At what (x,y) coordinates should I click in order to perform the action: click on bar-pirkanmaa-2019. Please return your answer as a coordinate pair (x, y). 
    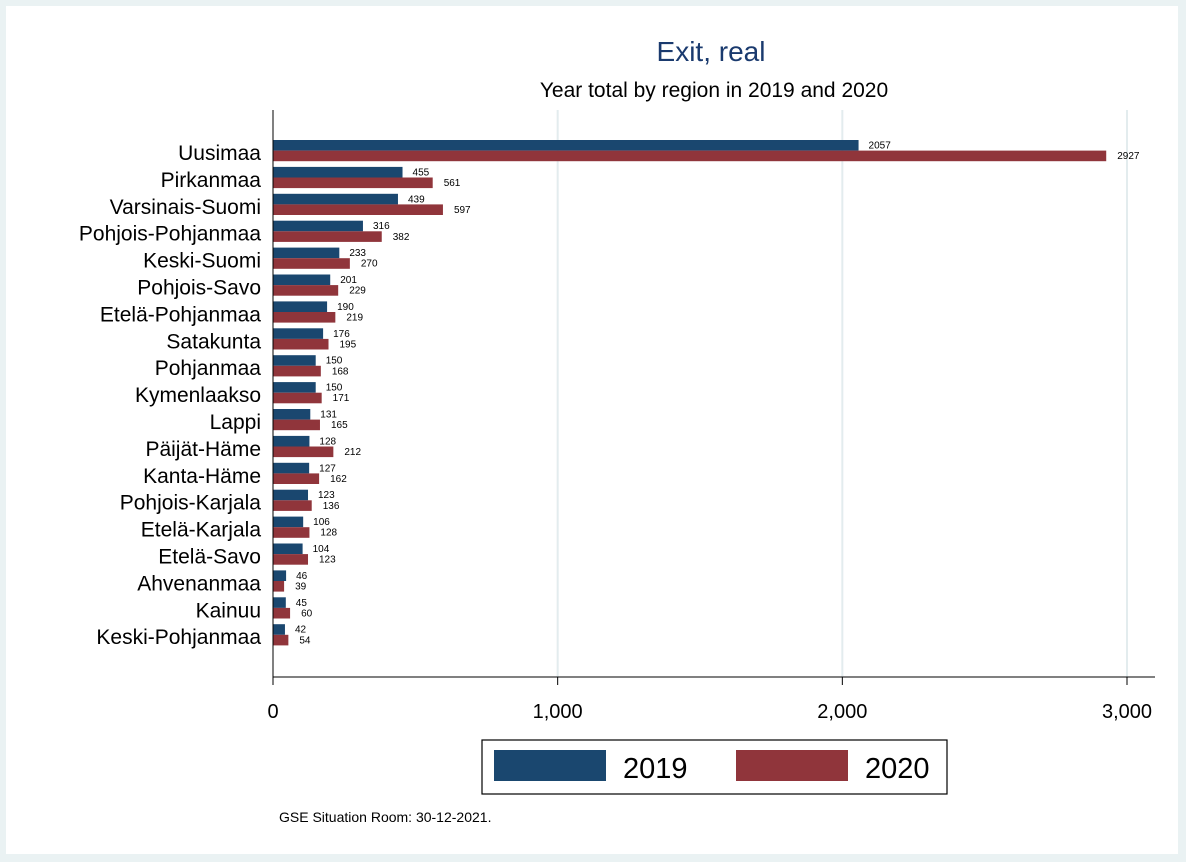
    Looking at the image, I should click on (338, 172).